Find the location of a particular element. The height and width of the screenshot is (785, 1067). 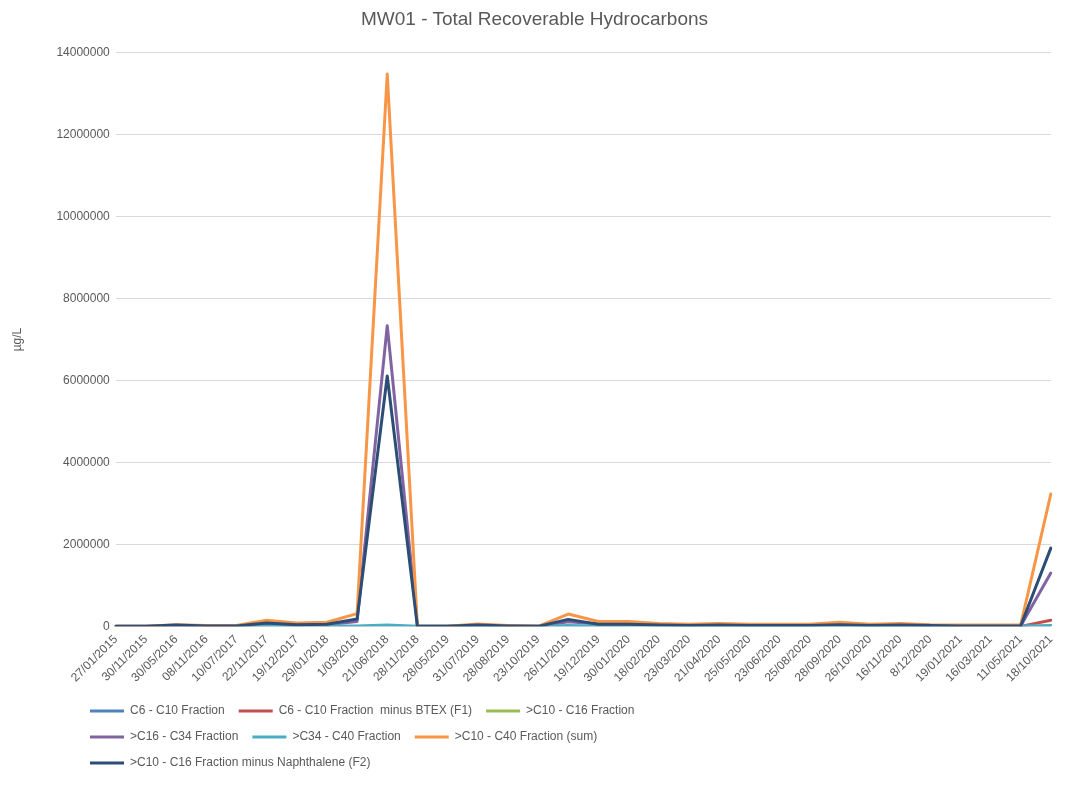

legend-label: >C16 - C34 Fraction is located at coordinates (184, 736).